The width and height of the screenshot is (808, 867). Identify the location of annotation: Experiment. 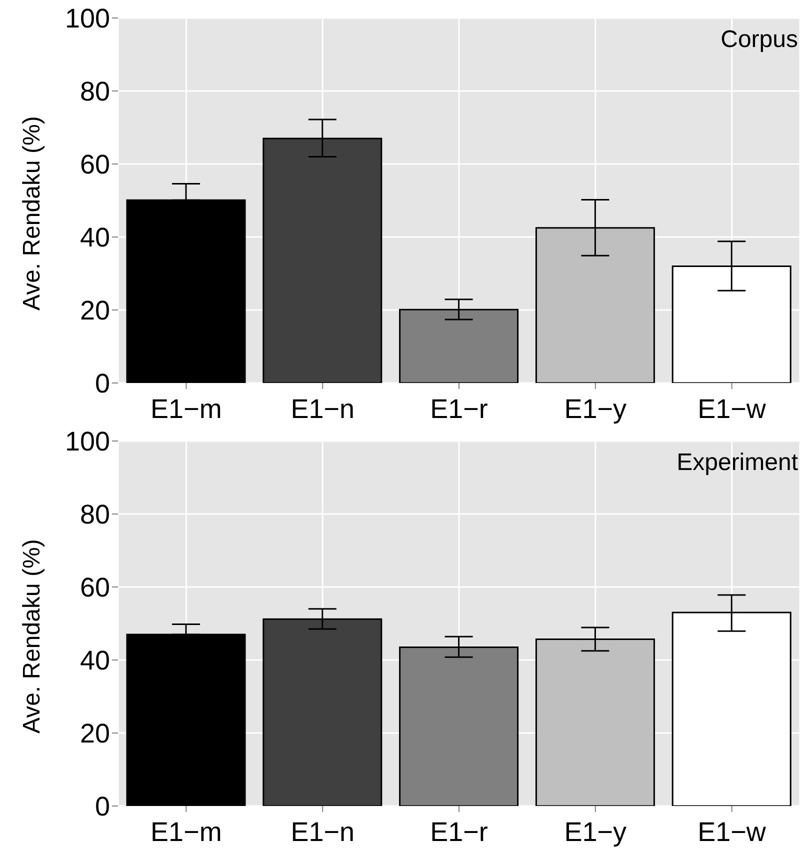
(737, 463).